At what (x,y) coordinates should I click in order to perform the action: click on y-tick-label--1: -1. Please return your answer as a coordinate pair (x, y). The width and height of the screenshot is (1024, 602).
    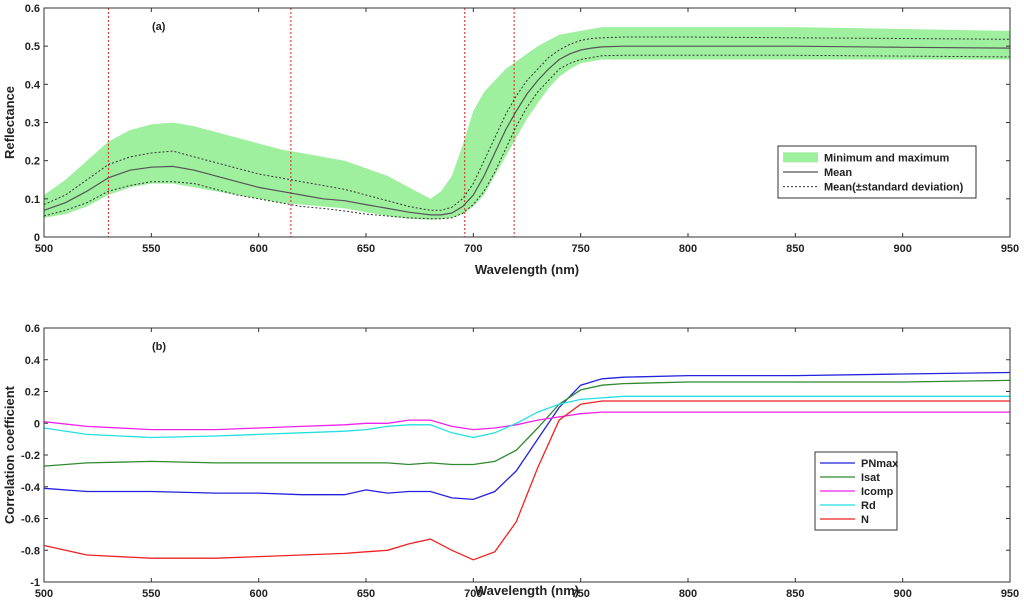
    Looking at the image, I should click on (35, 583).